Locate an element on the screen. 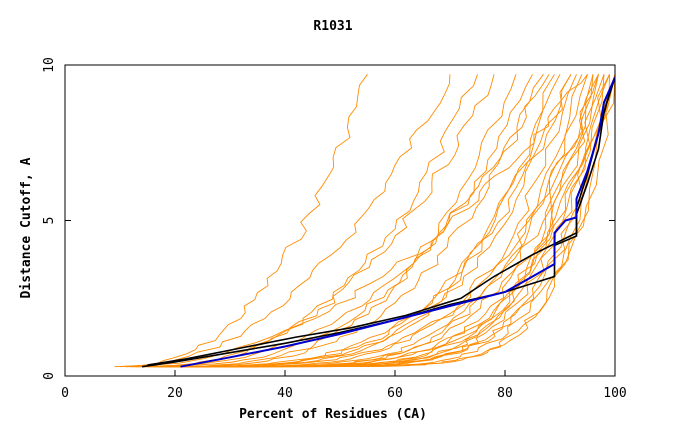 The image size is (680, 440). x-tick-label: 40 is located at coordinates (285, 393).